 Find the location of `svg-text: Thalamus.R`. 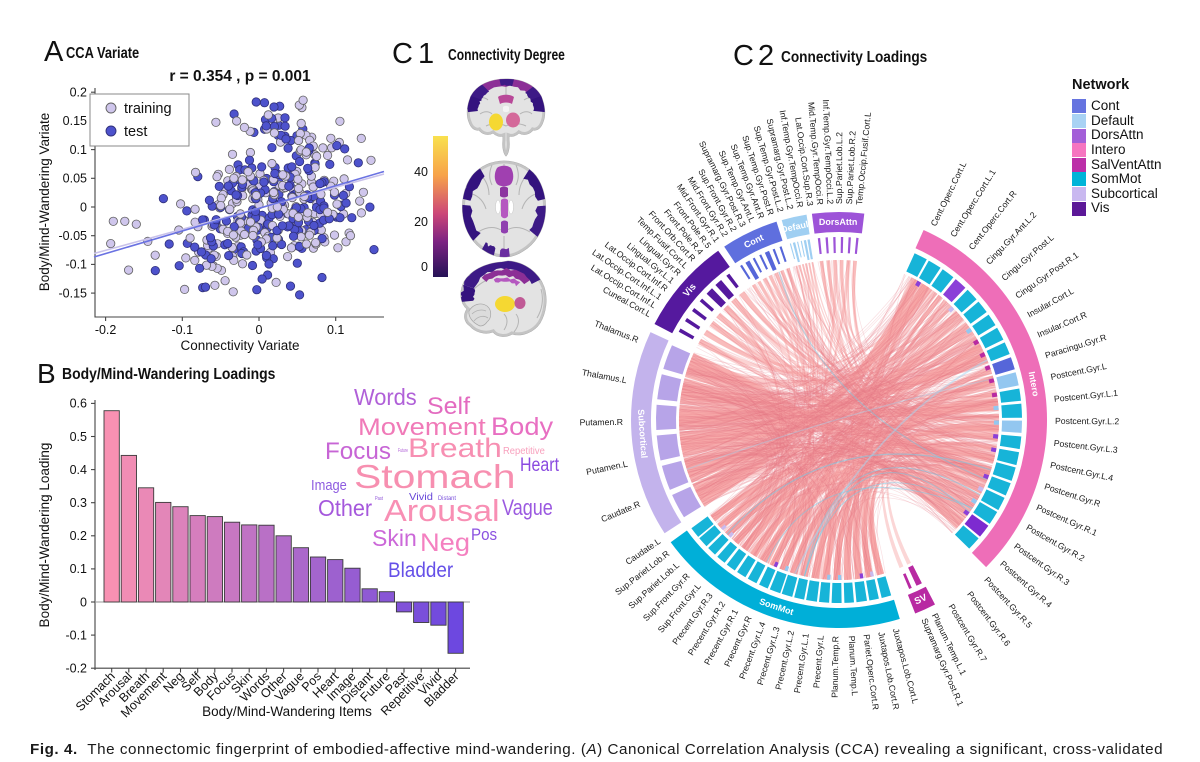

svg-text: Thalamus.R is located at coordinates (616, 331).